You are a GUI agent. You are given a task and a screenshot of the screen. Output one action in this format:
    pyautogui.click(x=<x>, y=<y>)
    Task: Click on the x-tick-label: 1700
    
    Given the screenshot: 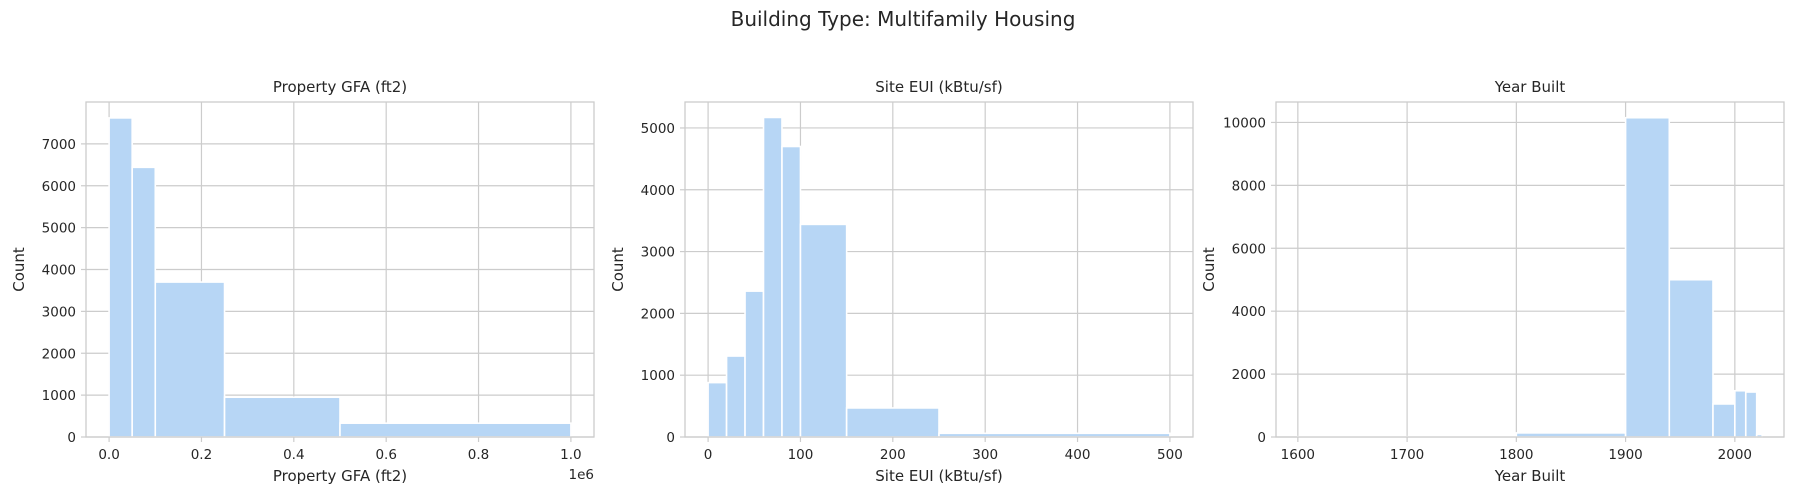 What is the action you would take?
    pyautogui.click(x=1407, y=455)
    